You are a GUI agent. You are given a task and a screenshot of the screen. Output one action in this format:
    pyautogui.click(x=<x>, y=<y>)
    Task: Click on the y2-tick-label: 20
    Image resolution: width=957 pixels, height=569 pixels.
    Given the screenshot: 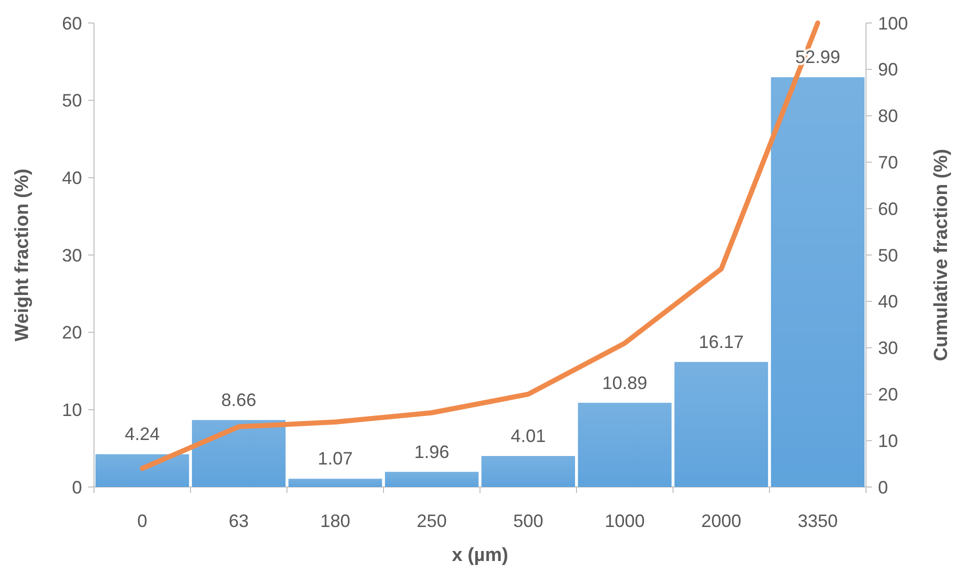 What is the action you would take?
    pyautogui.click(x=888, y=394)
    